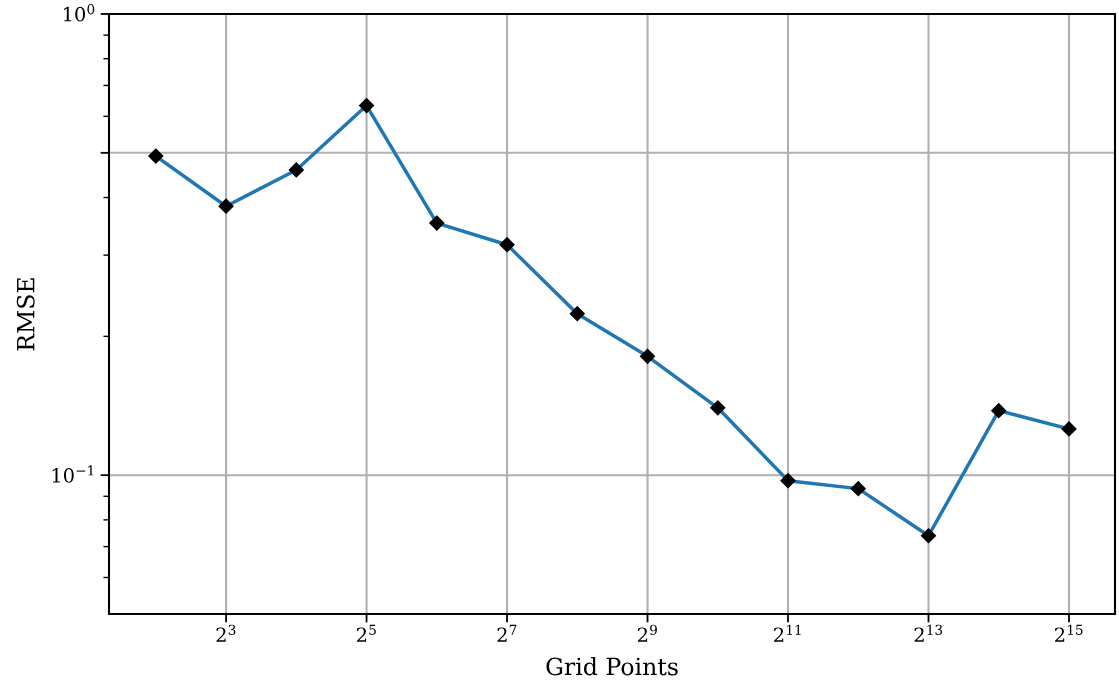 This screenshot has width=1119, height=688. I want to click on x-tick-label: 2$^{13}$, so click(928, 633).